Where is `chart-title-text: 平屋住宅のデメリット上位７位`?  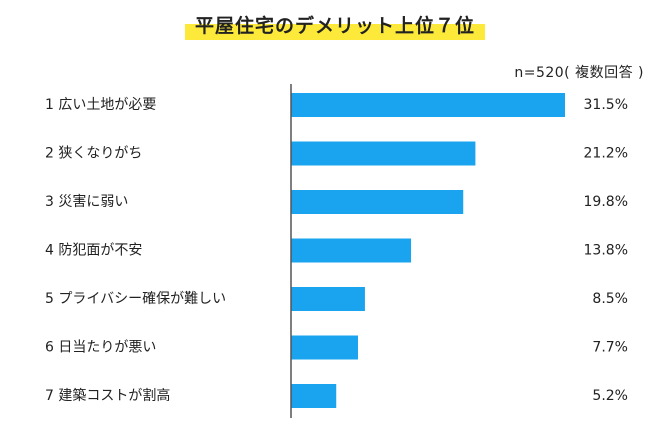
chart-title-text: 平屋住宅のデメリット上位７位 is located at coordinates (334, 26).